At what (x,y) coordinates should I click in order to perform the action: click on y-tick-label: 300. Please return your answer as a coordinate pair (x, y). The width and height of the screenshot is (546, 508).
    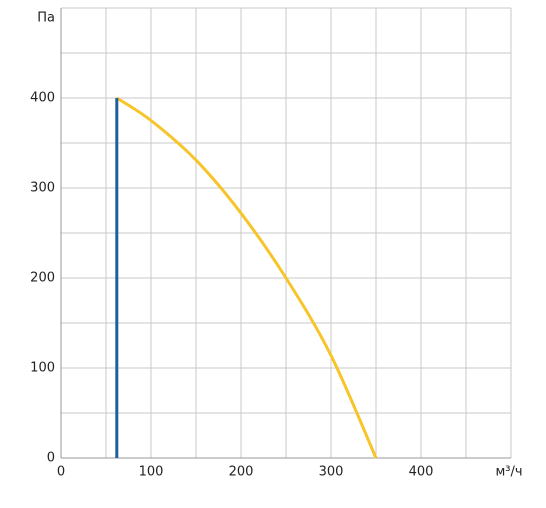
    Looking at the image, I should click on (42, 188).